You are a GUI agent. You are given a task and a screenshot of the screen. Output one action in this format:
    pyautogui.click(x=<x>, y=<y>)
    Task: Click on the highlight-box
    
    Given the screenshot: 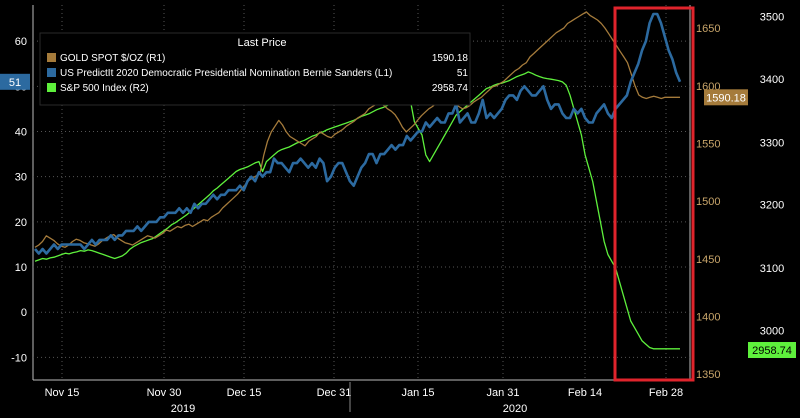 What is the action you would take?
    pyautogui.click(x=654, y=194)
    